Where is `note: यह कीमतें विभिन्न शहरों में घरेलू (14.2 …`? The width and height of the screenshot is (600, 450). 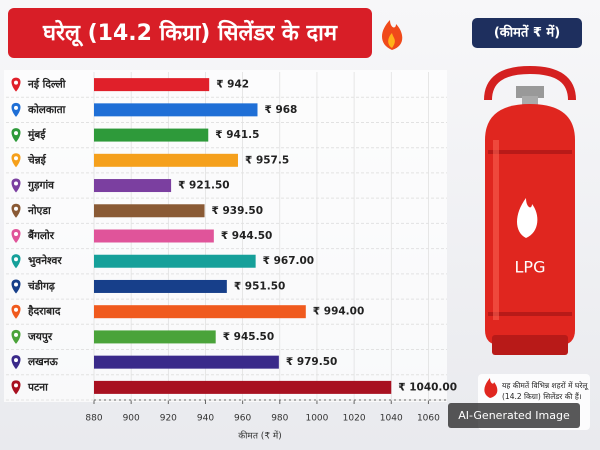
note: यह कीमतें विभिन्न शहरों में घरेलू (14.2 … is located at coordinates (545, 391).